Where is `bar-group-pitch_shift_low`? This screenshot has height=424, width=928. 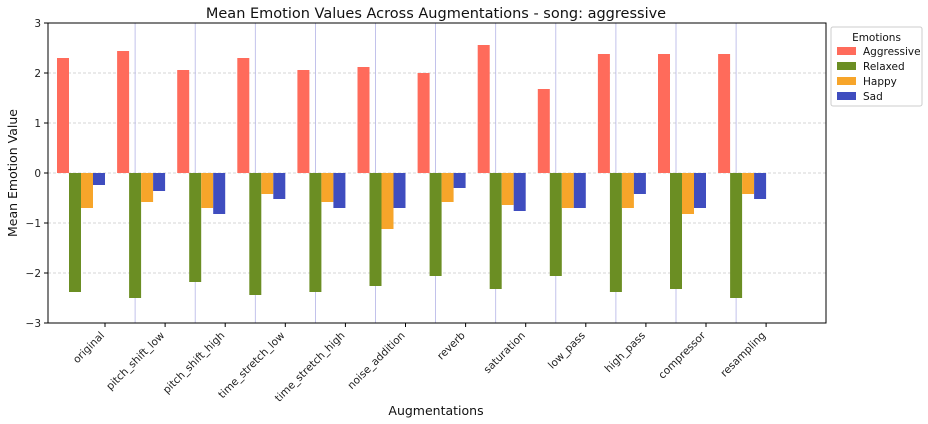
bar-group-pitch_shift_low is located at coordinates (141, 174).